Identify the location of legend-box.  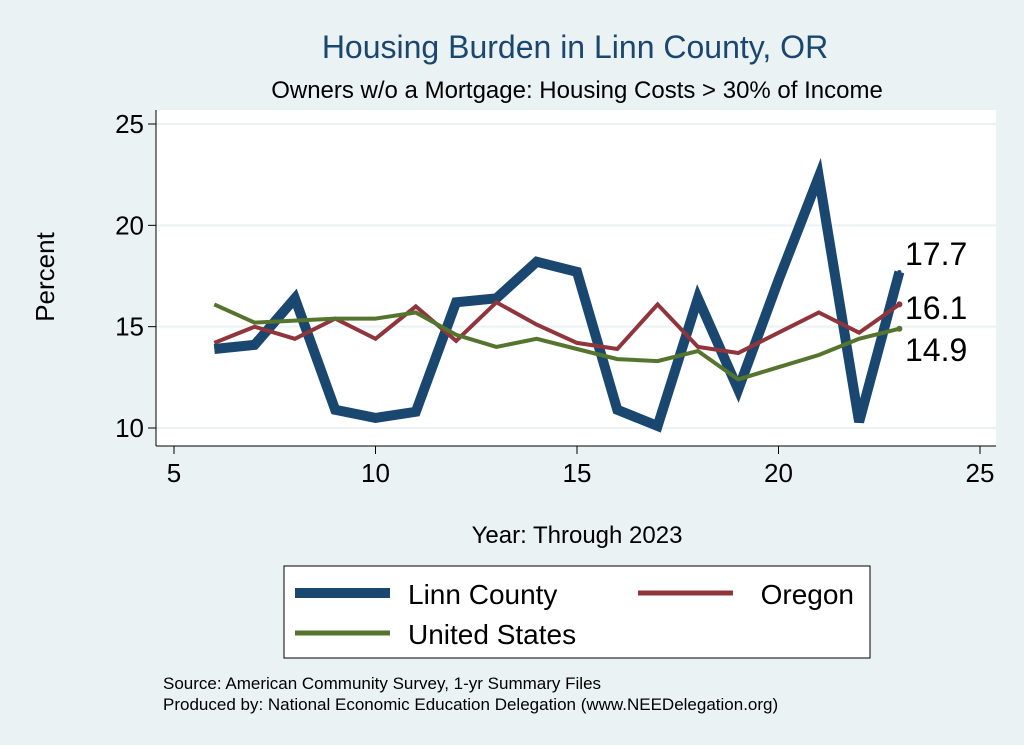
(577, 612).